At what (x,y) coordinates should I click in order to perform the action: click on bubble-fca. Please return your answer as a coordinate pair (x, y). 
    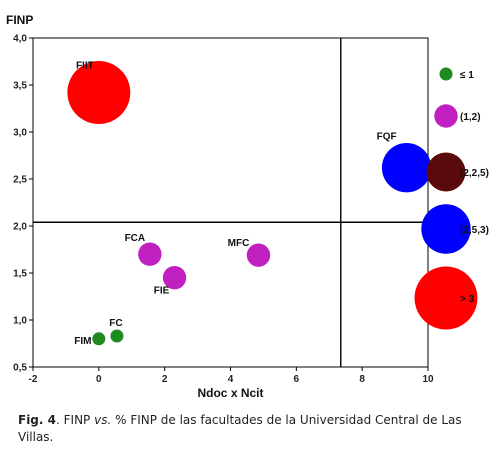
    Looking at the image, I should click on (150, 254).